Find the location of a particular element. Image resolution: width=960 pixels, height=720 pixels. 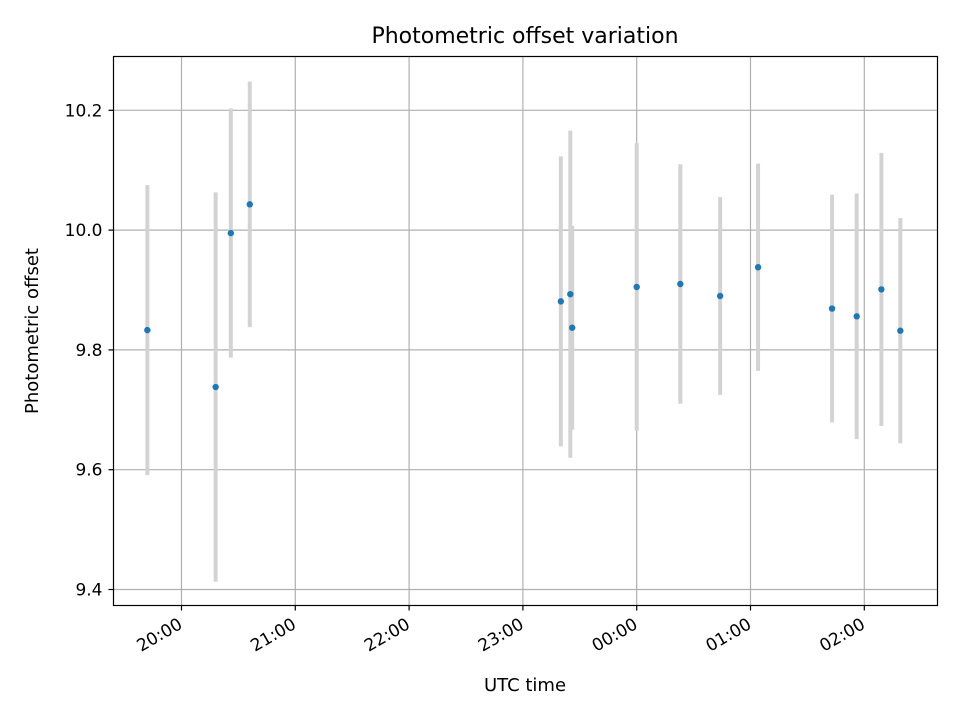

y-tick-label: 9.4 is located at coordinates (88, 591).